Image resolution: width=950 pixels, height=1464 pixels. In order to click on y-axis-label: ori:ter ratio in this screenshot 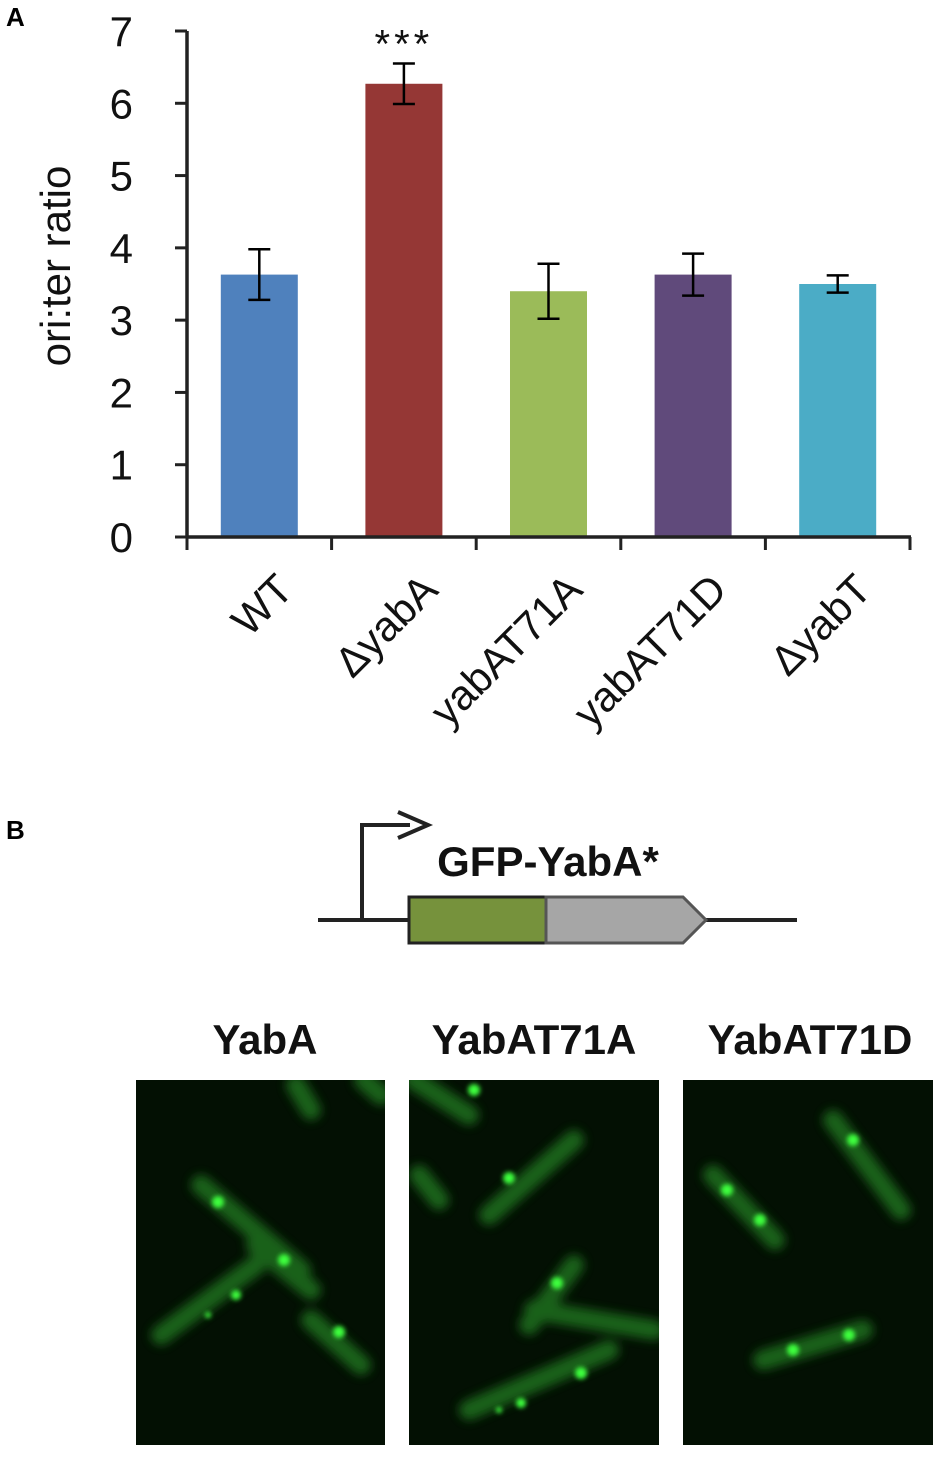, I will do `click(55, 266)`.